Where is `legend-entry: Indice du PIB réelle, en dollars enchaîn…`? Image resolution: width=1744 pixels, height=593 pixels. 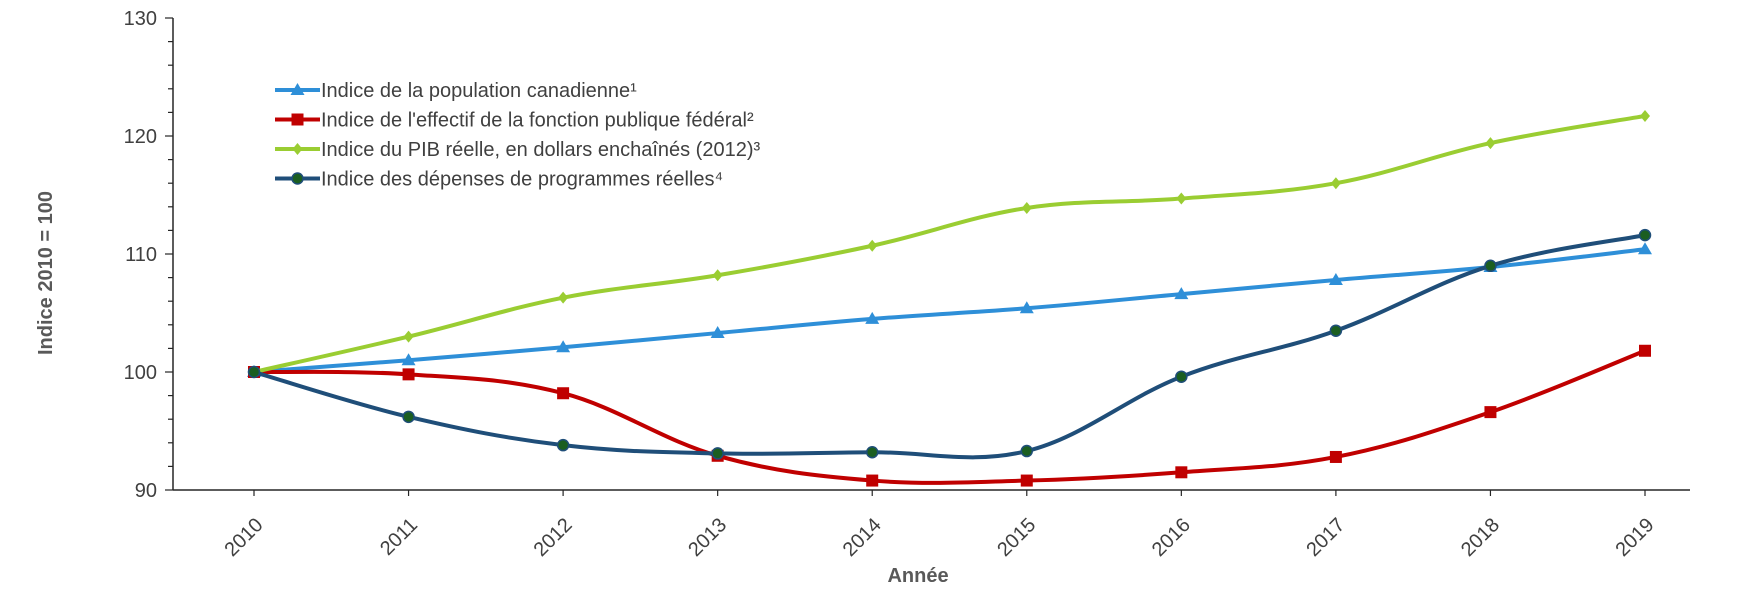
legend-entry: Indice du PIB réelle, en dollars enchaîn… is located at coordinates (517, 150).